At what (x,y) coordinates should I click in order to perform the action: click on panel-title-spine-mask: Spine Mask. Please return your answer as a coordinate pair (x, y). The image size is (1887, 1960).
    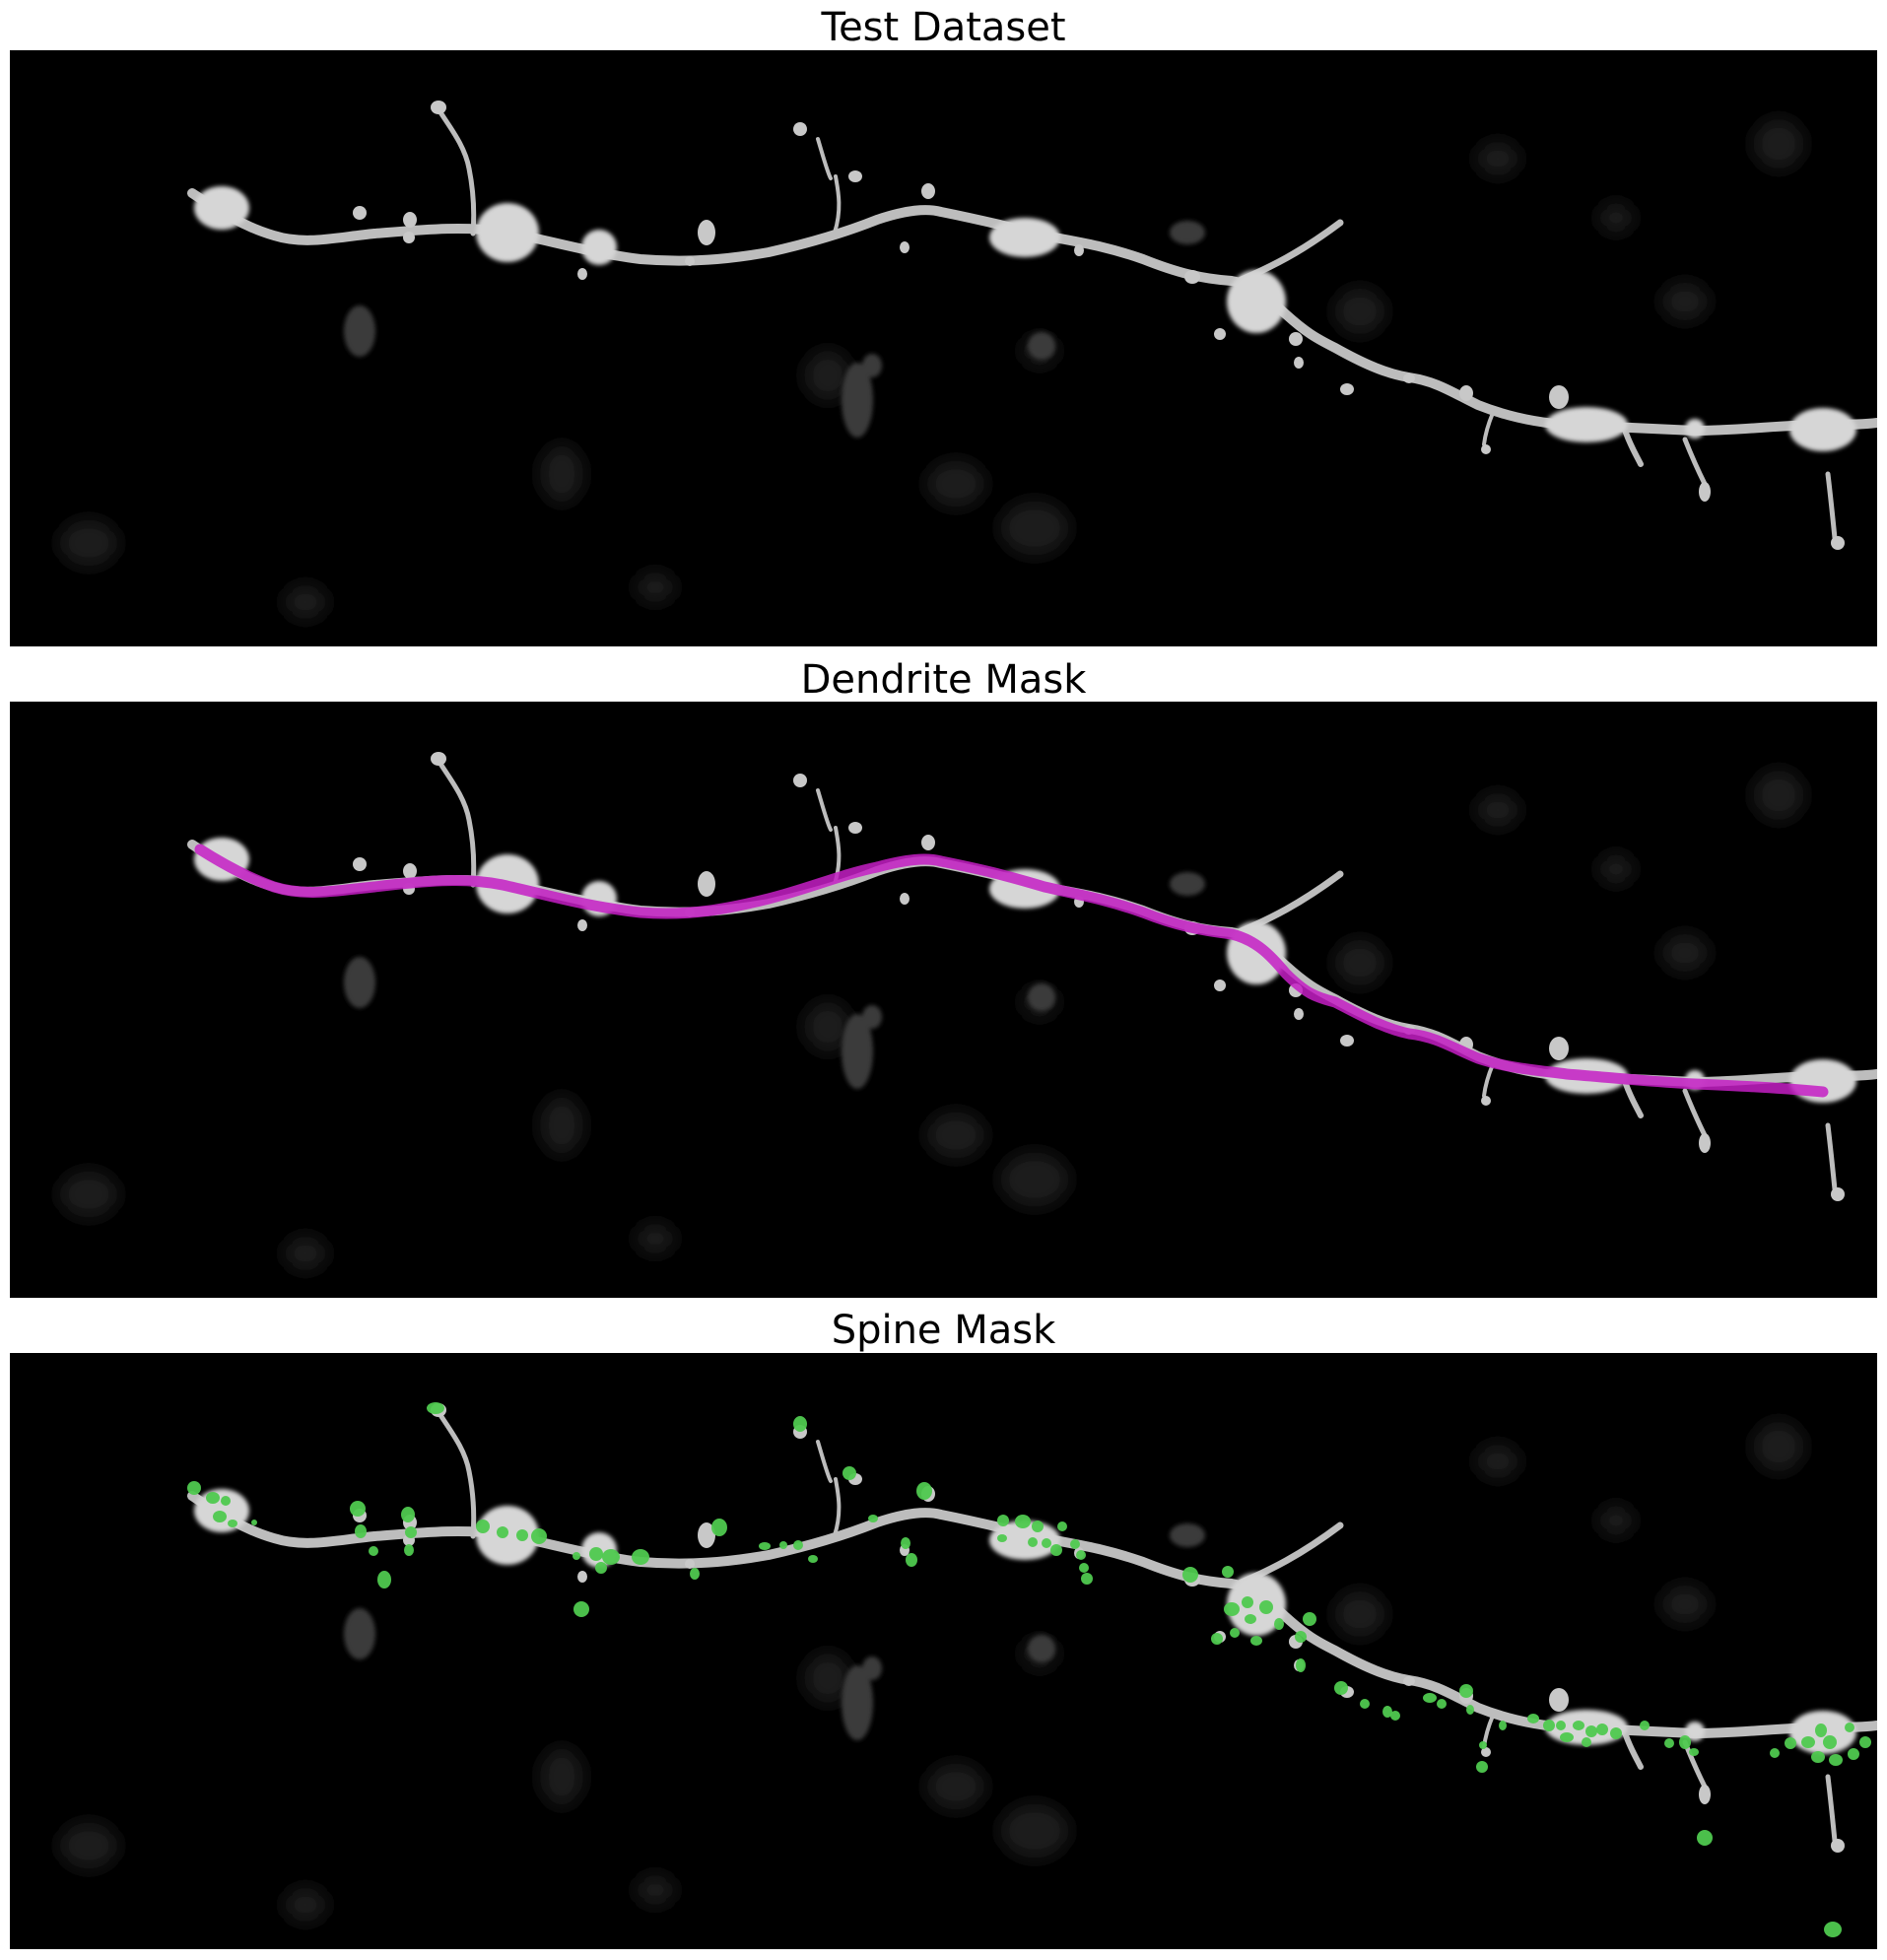
    Looking at the image, I should click on (943, 1331).